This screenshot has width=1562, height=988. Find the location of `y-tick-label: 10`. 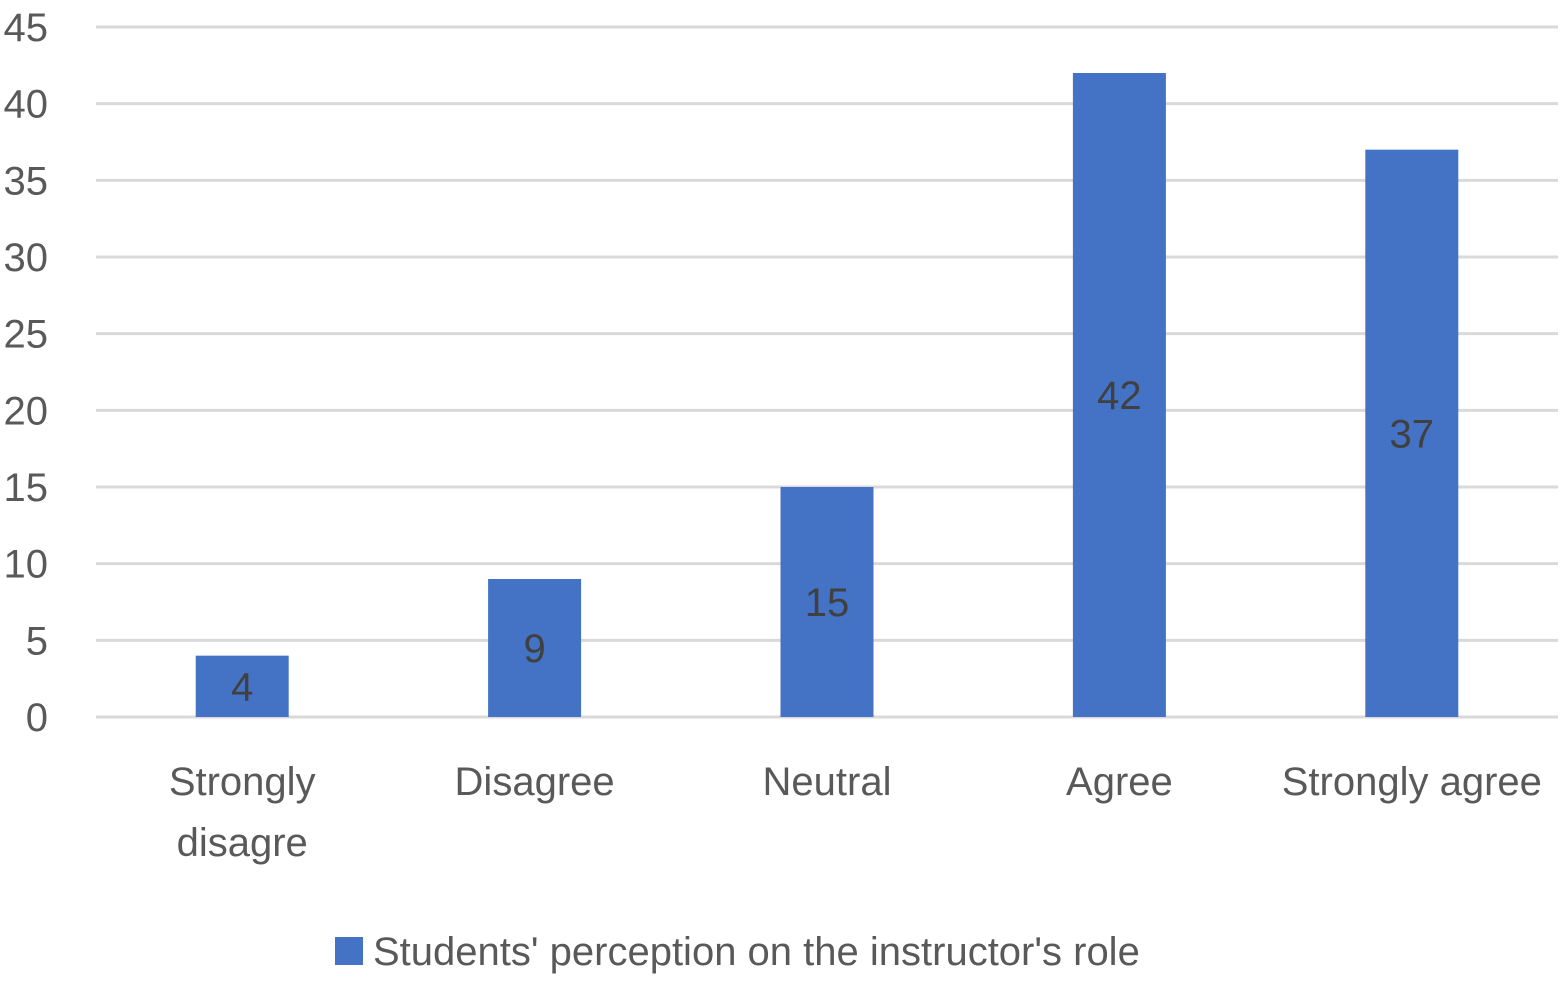

y-tick-label: 10 is located at coordinates (26, 565).